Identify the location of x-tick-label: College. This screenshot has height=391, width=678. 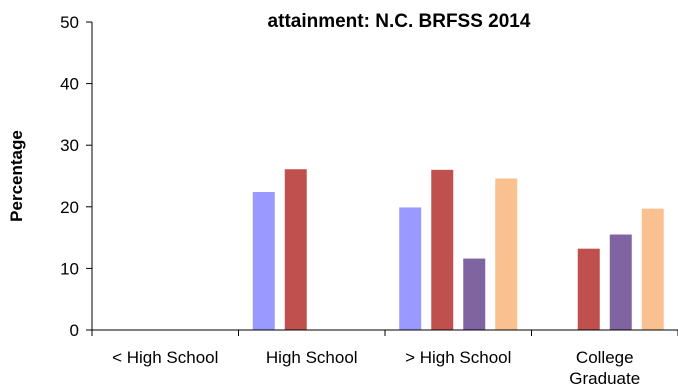
(605, 357).